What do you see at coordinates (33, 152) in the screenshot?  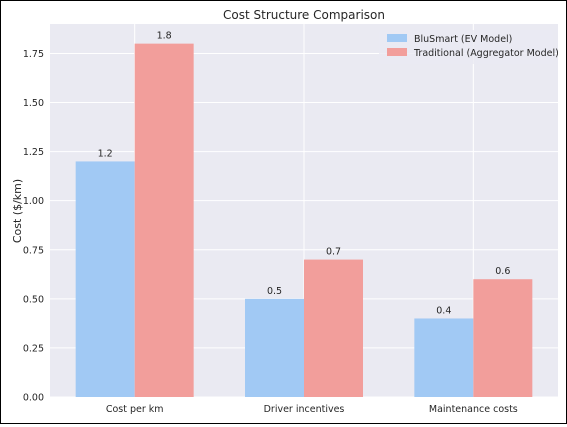 I see `y-tick-label: 1.25` at bounding box center [33, 152].